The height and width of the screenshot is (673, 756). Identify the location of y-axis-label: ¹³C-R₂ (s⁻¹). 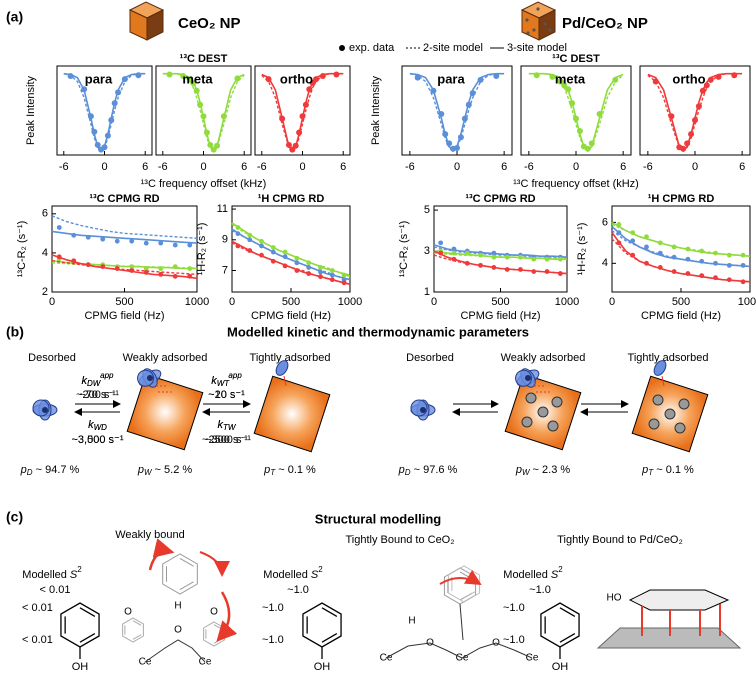
(404, 249).